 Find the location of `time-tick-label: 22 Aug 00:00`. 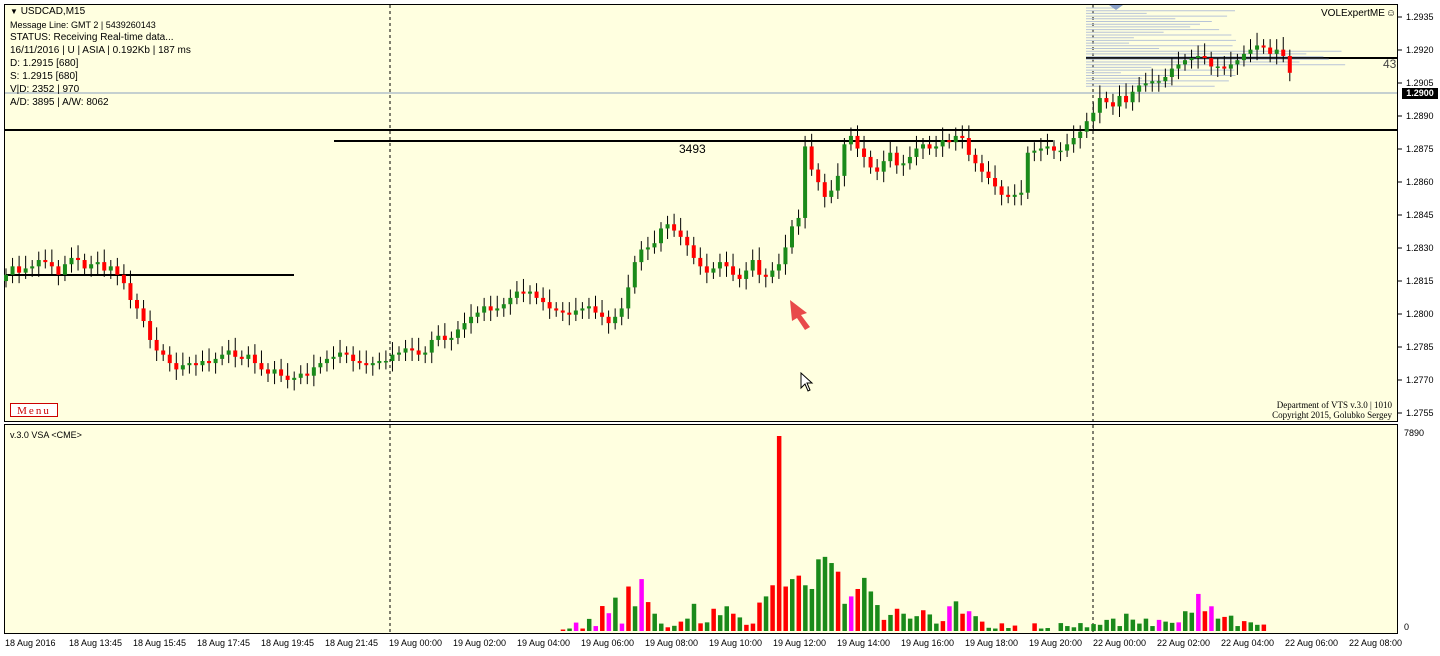

time-tick-label: 22 Aug 00:00 is located at coordinates (1120, 643).